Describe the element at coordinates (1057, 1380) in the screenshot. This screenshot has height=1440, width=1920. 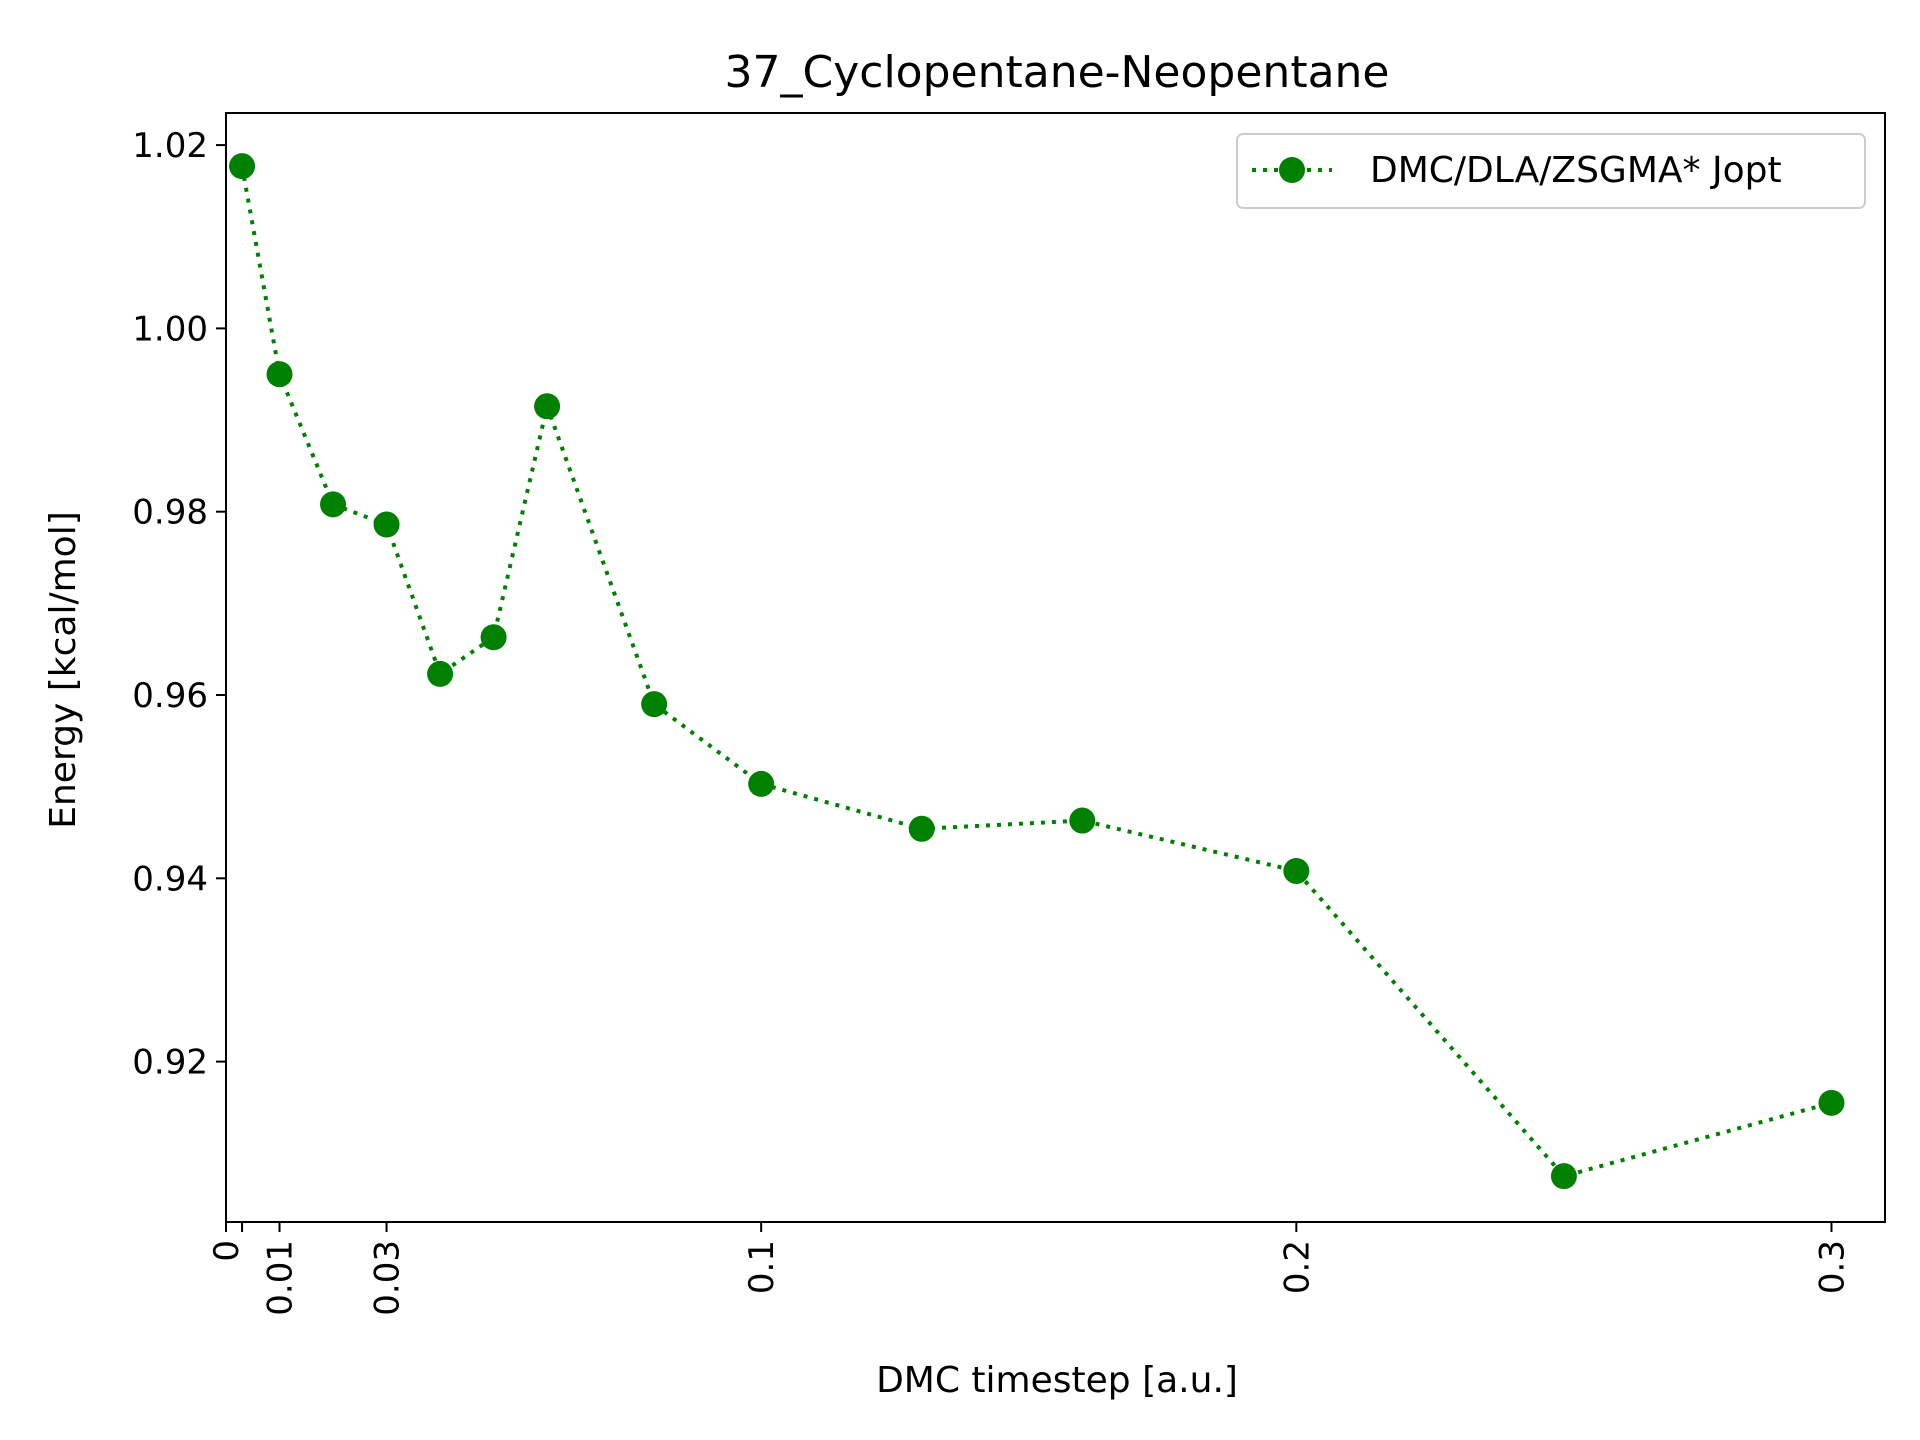
I see `x-axis-label: DMC timestep [a.u.]` at that location.